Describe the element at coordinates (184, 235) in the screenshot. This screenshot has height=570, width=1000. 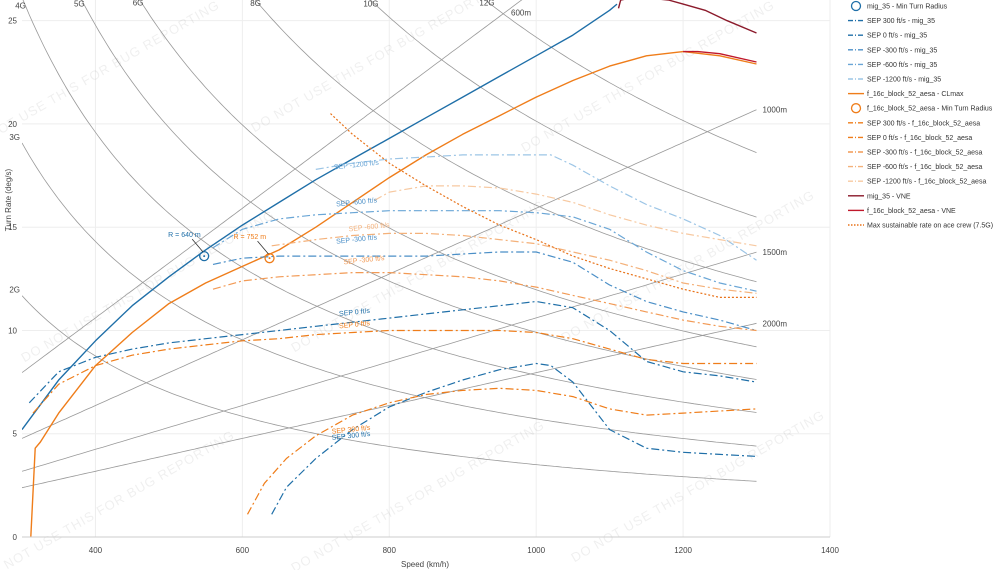
I see `min-turn-radius-label: R = 640 m` at that location.